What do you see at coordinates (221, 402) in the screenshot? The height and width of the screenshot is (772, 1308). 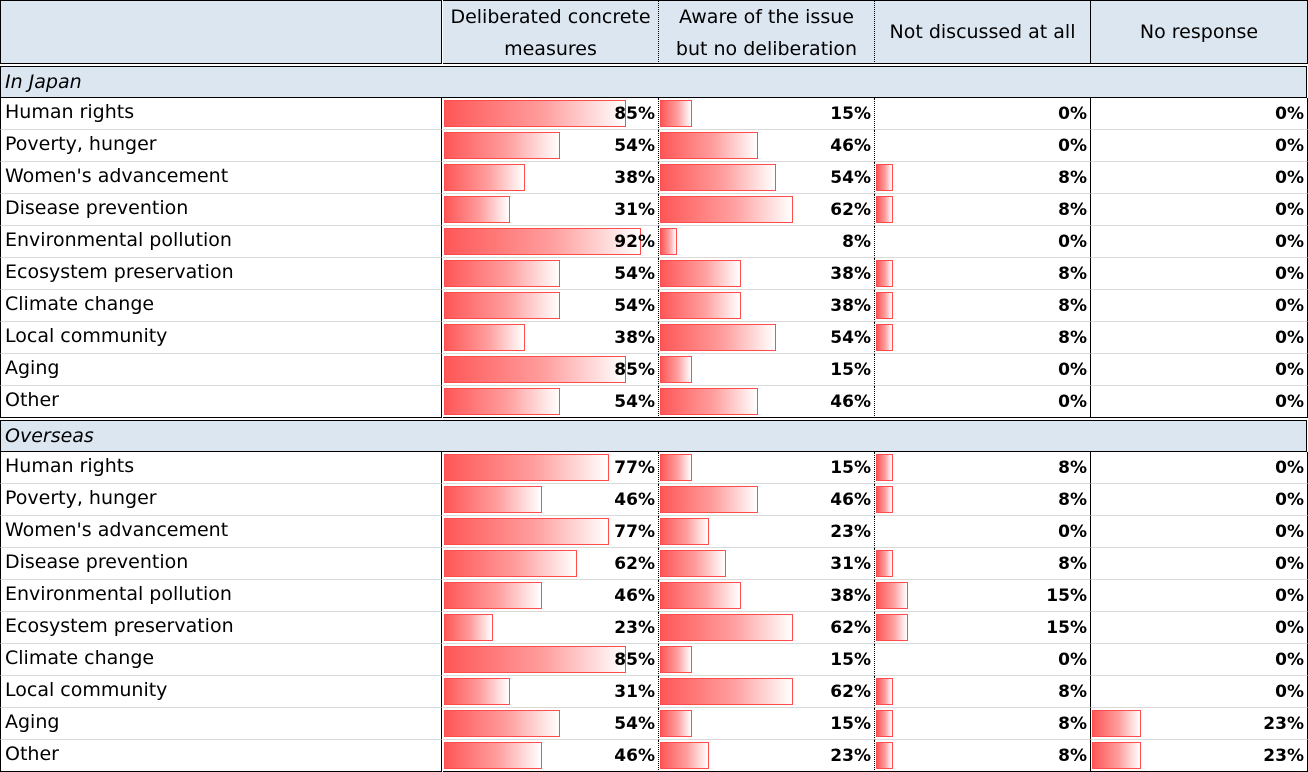 I see `row-label: Other` at bounding box center [221, 402].